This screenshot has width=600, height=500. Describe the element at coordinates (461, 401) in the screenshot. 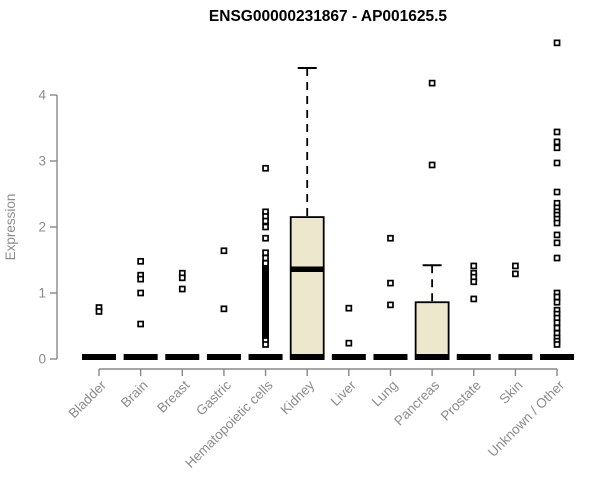

I see `x-tick-label: Prostate` at that location.